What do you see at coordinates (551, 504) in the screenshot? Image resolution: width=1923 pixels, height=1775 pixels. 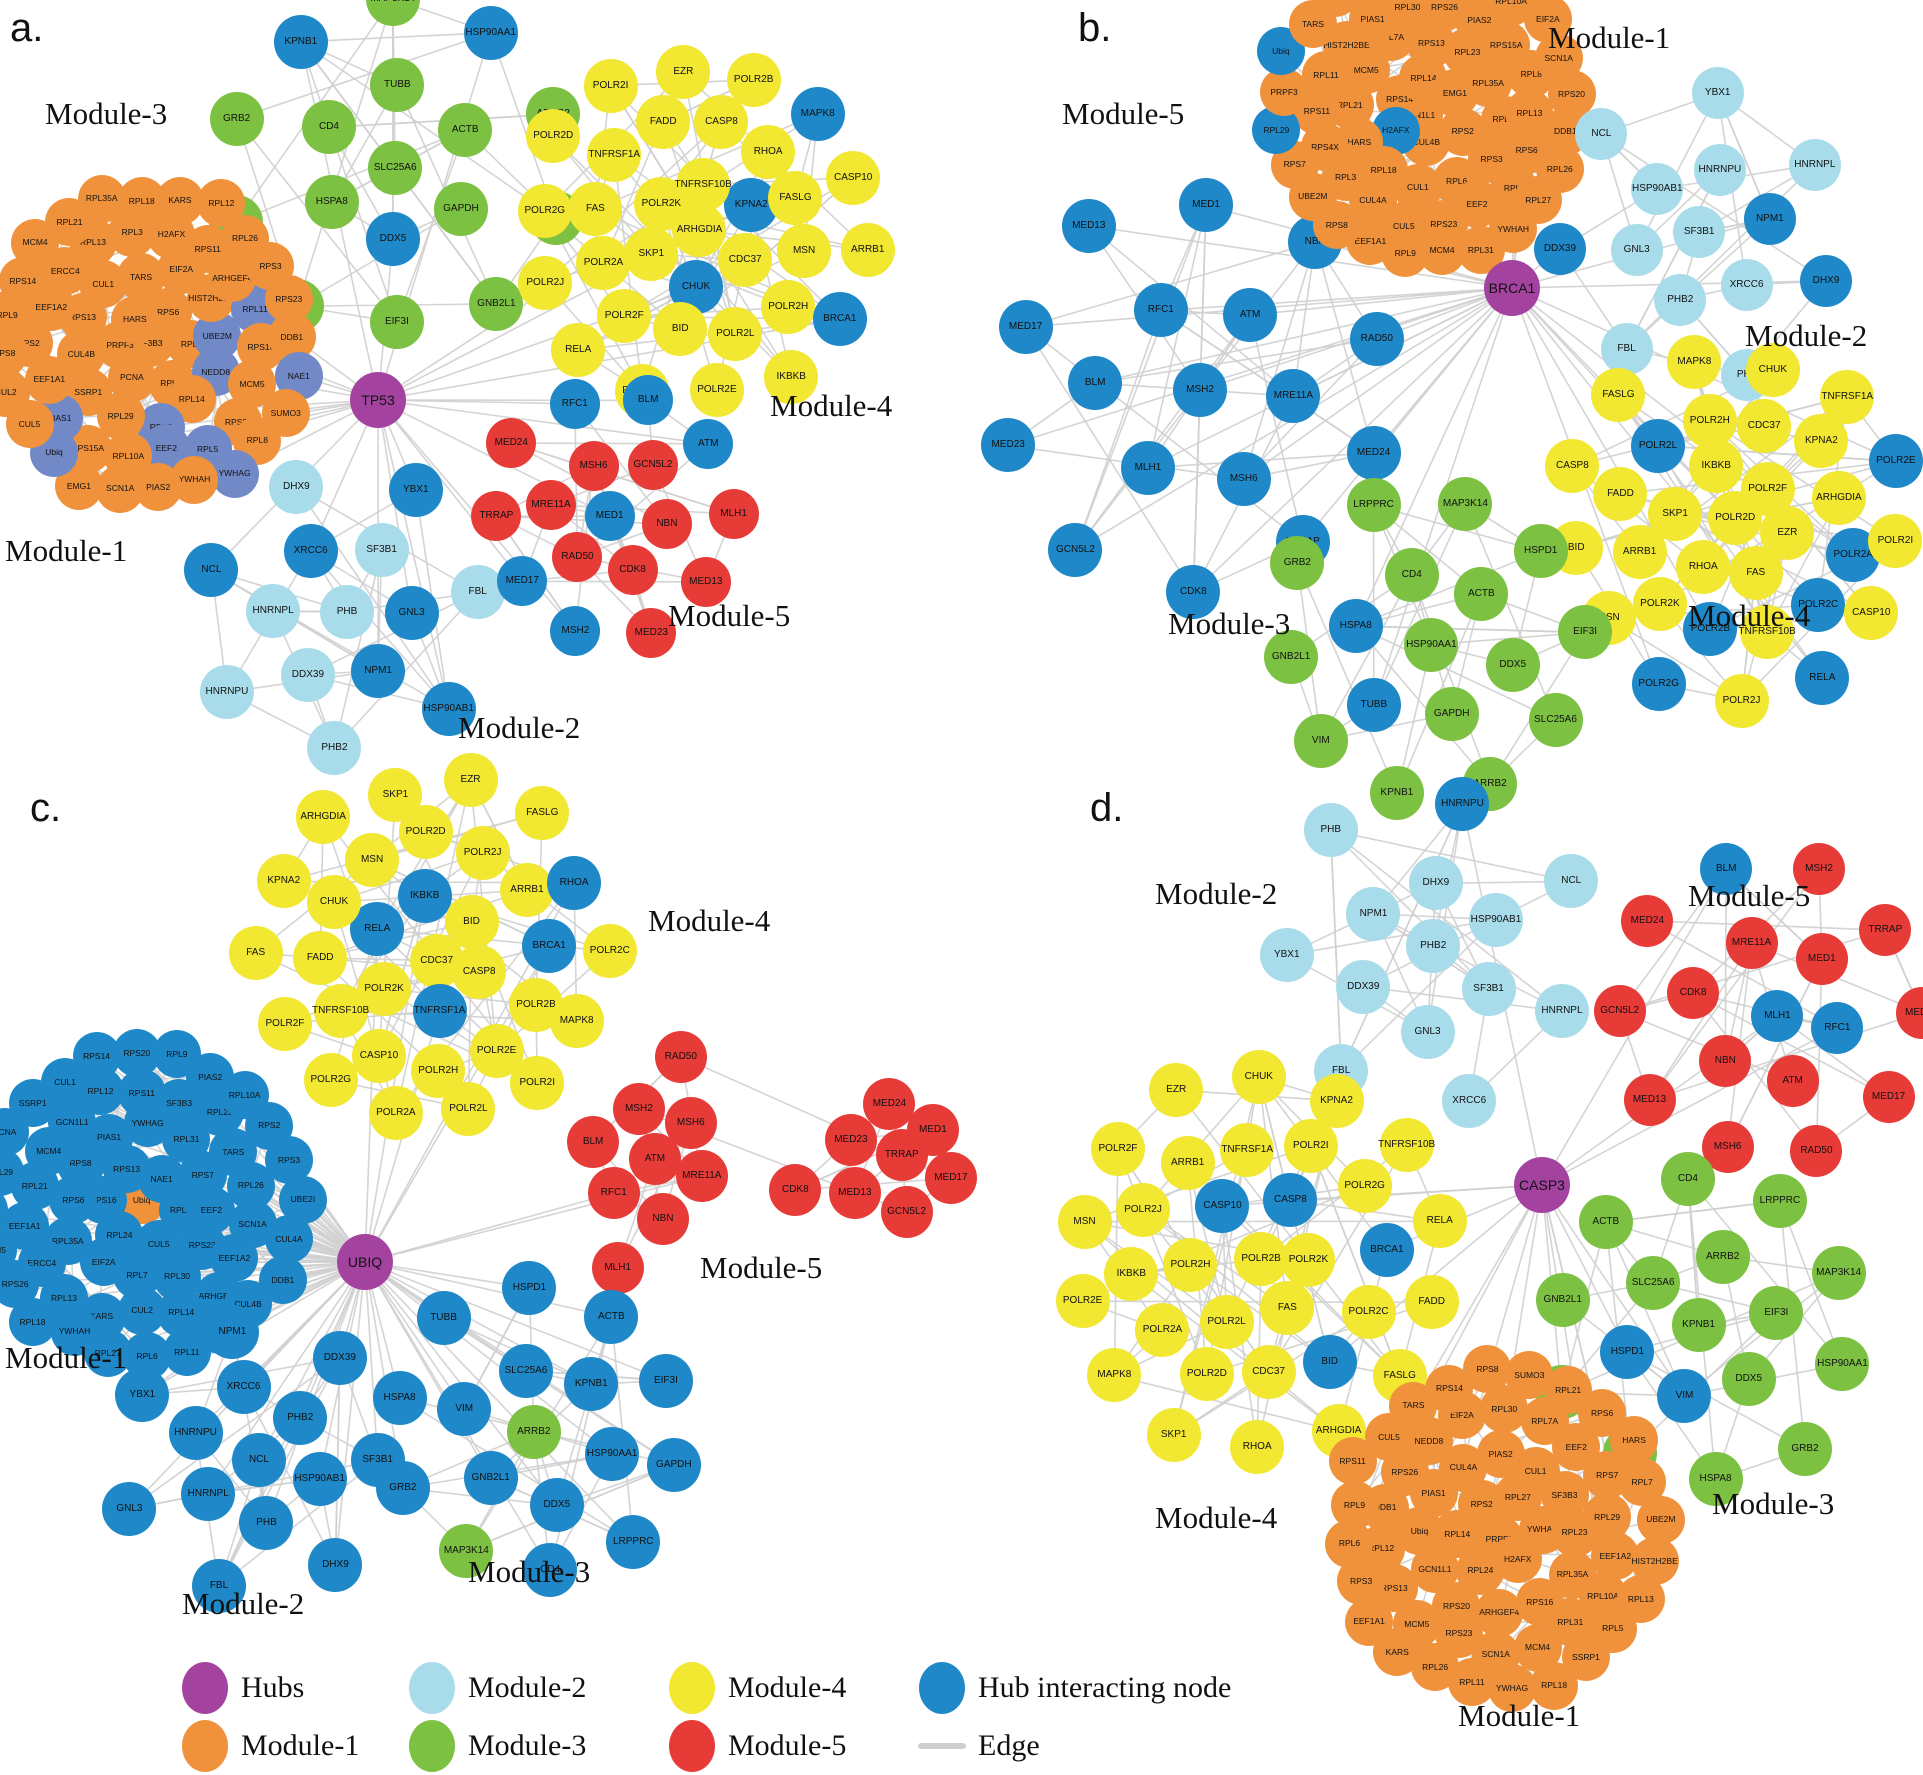 I see `node-mre11a: MRE11A` at bounding box center [551, 504].